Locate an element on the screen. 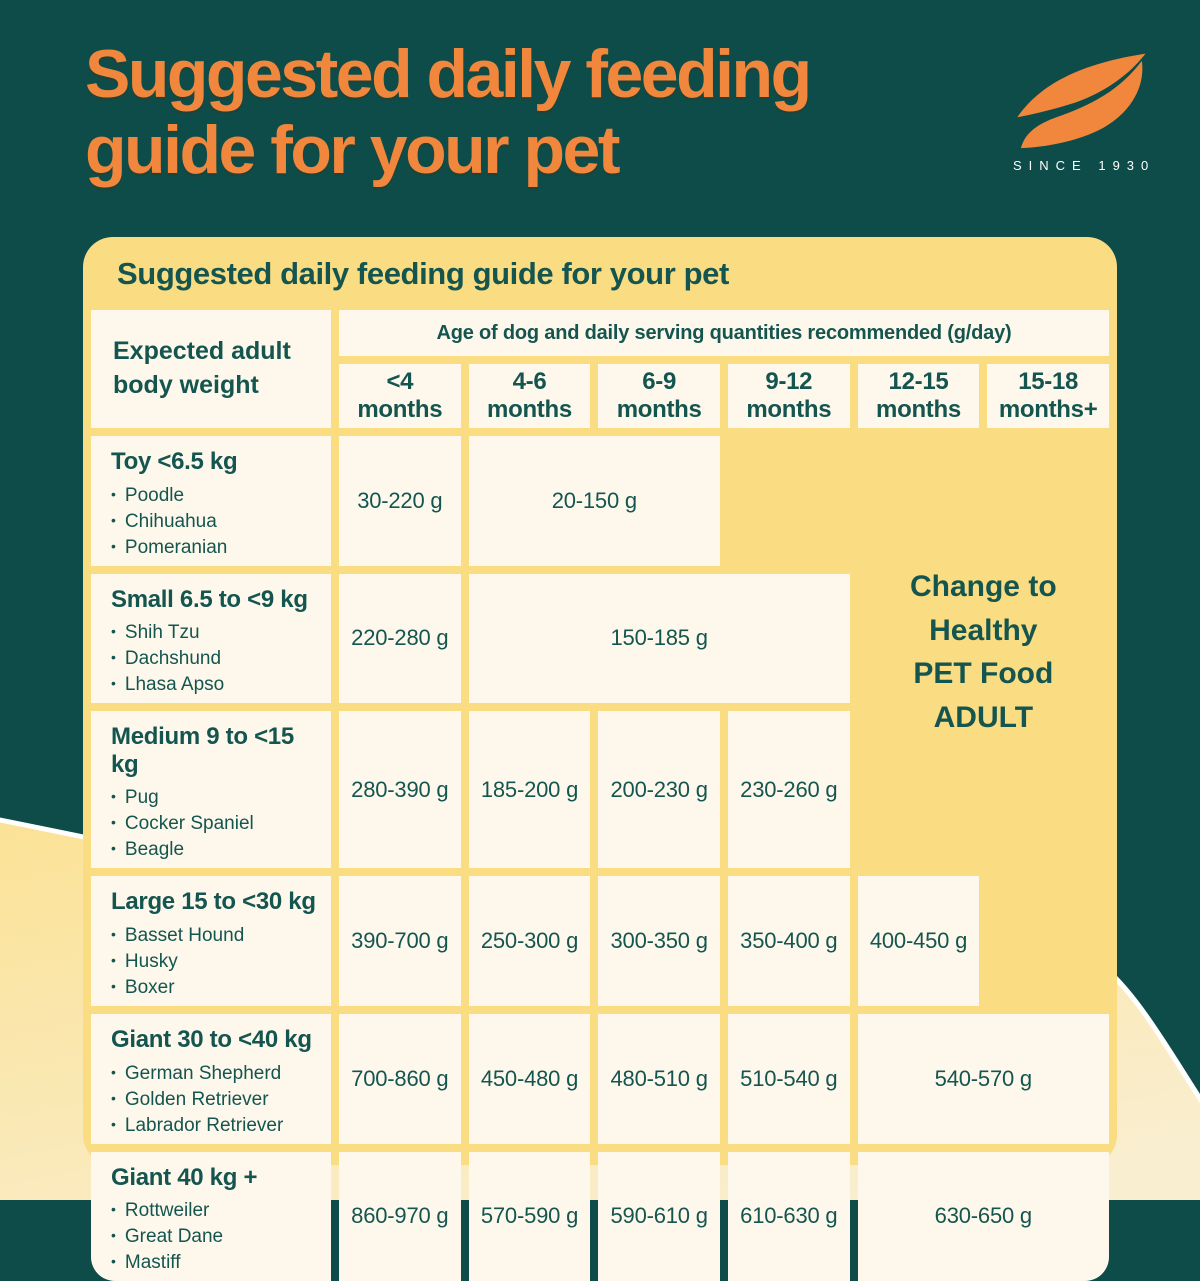 This screenshot has width=1200, height=1281. breed-item: • Poodle is located at coordinates (148, 495).